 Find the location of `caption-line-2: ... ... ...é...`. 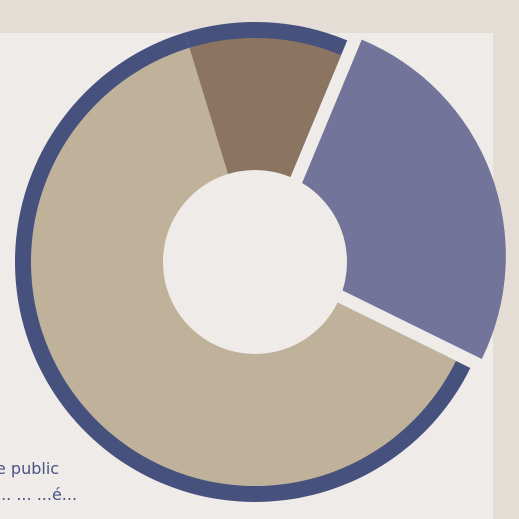

caption-line-2: ... ... ...é... is located at coordinates (39, 494).